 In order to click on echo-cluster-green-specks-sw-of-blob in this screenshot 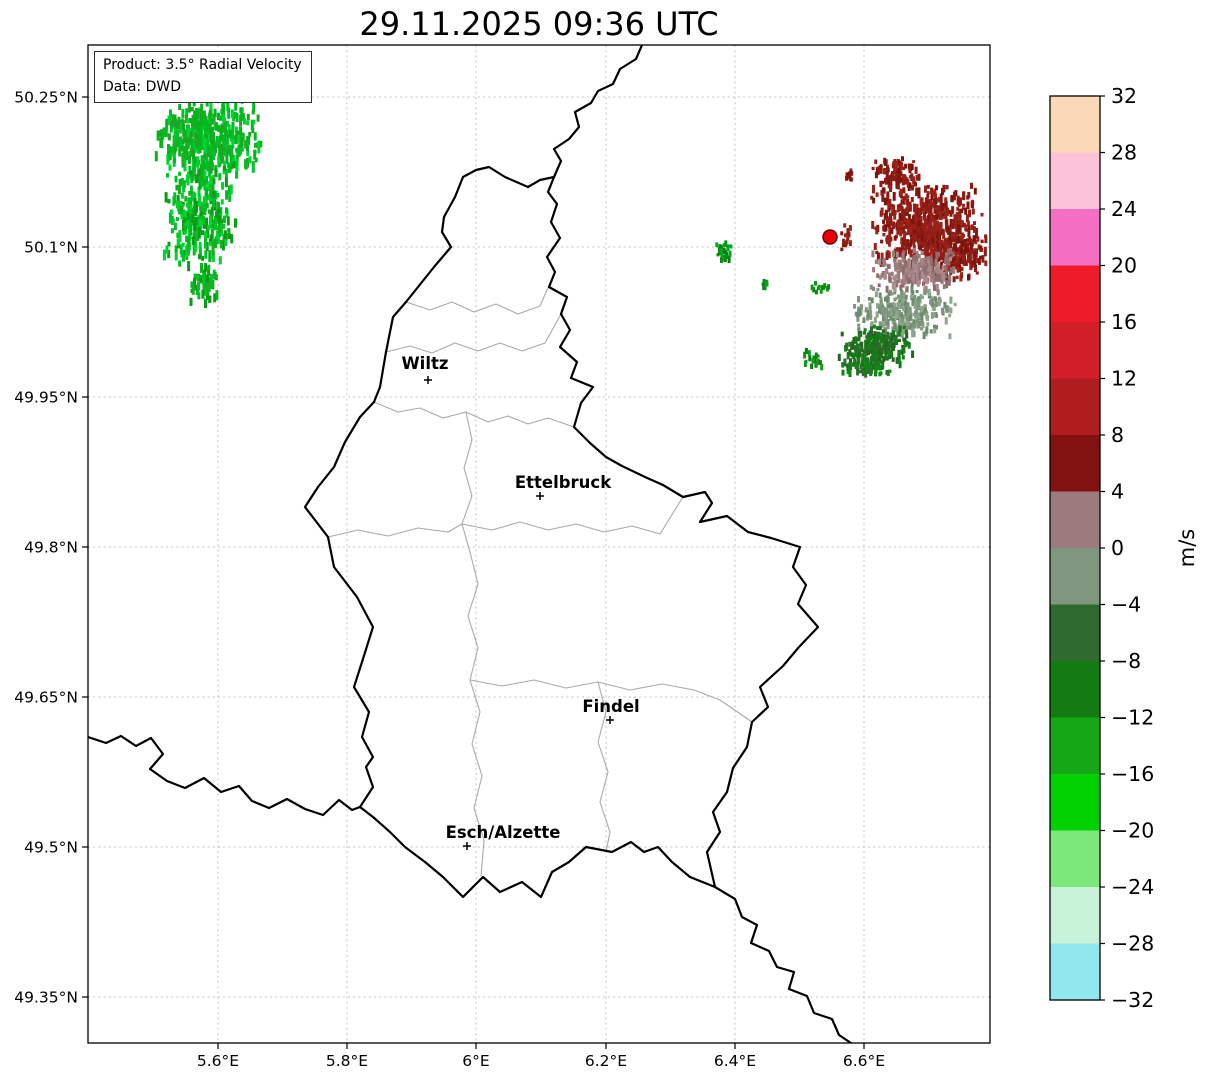, I will do `click(813, 359)`.